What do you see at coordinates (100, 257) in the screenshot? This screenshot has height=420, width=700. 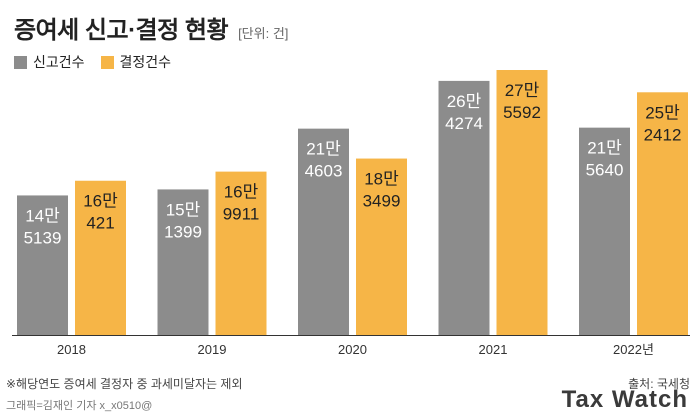 I see `bar-decided-2018` at bounding box center [100, 257].